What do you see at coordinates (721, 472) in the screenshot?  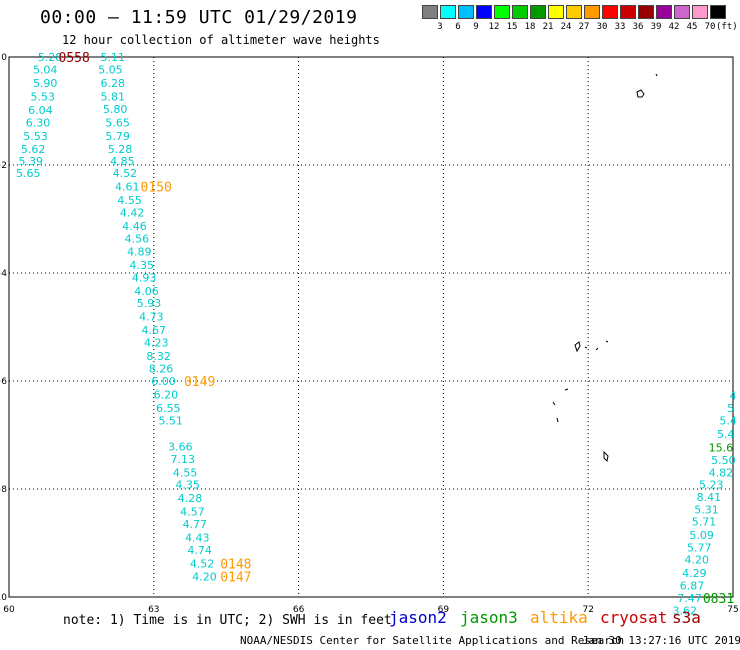 I see `wave-height-point: 4.82` at bounding box center [721, 472].